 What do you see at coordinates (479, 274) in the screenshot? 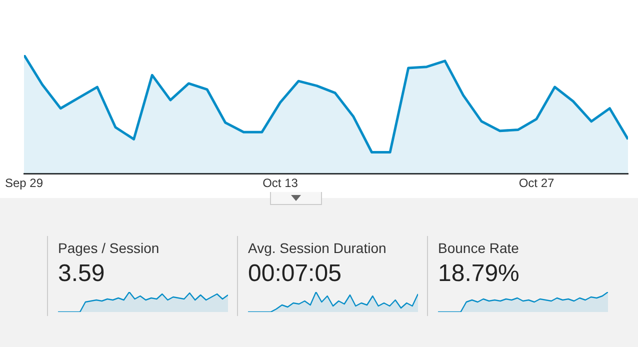
I see `chart-subtitle: 18.79%` at bounding box center [479, 274].